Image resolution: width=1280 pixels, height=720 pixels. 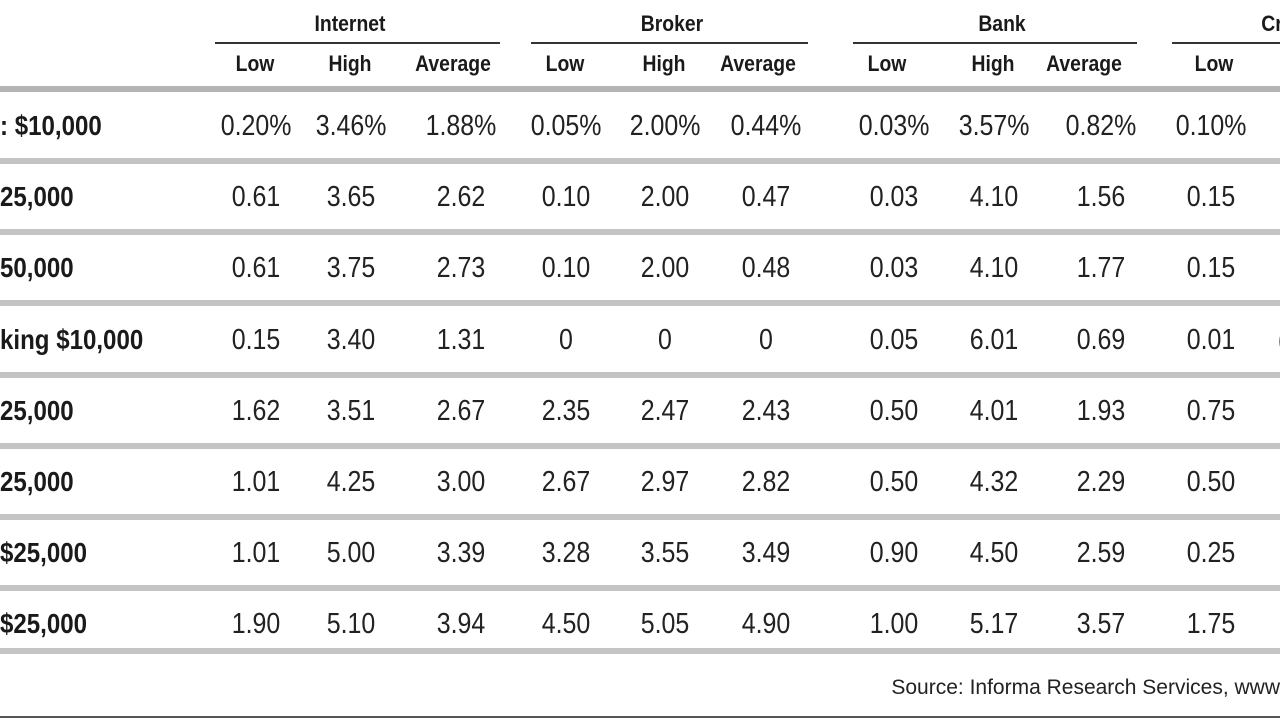 What do you see at coordinates (994, 126) in the screenshot?
I see `table-cell: 3.57%` at bounding box center [994, 126].